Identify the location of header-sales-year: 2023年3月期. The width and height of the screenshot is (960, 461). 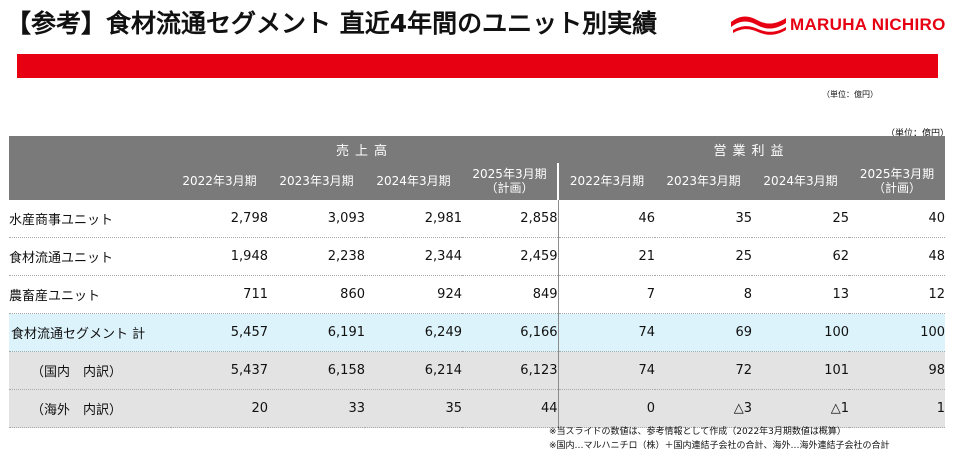
(316, 181).